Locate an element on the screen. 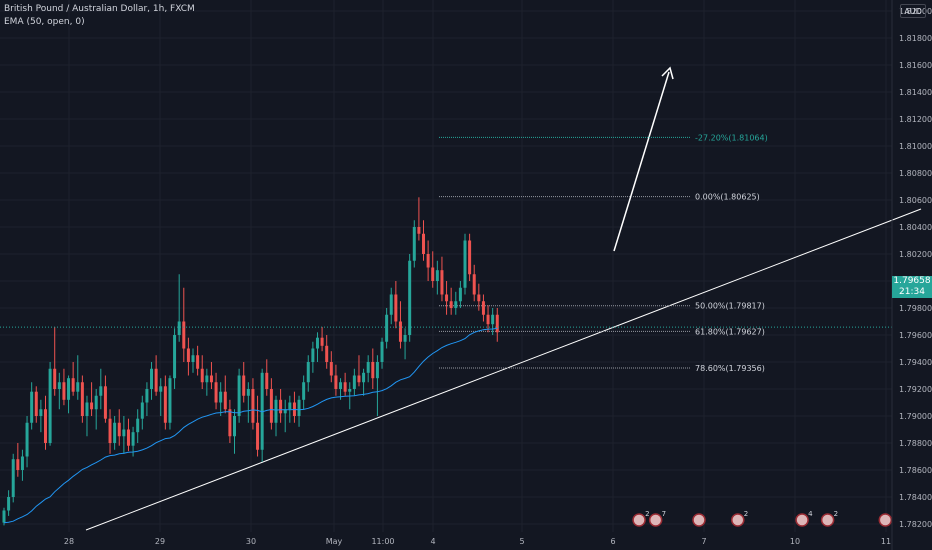  projection-arrow is located at coordinates (643, 159).